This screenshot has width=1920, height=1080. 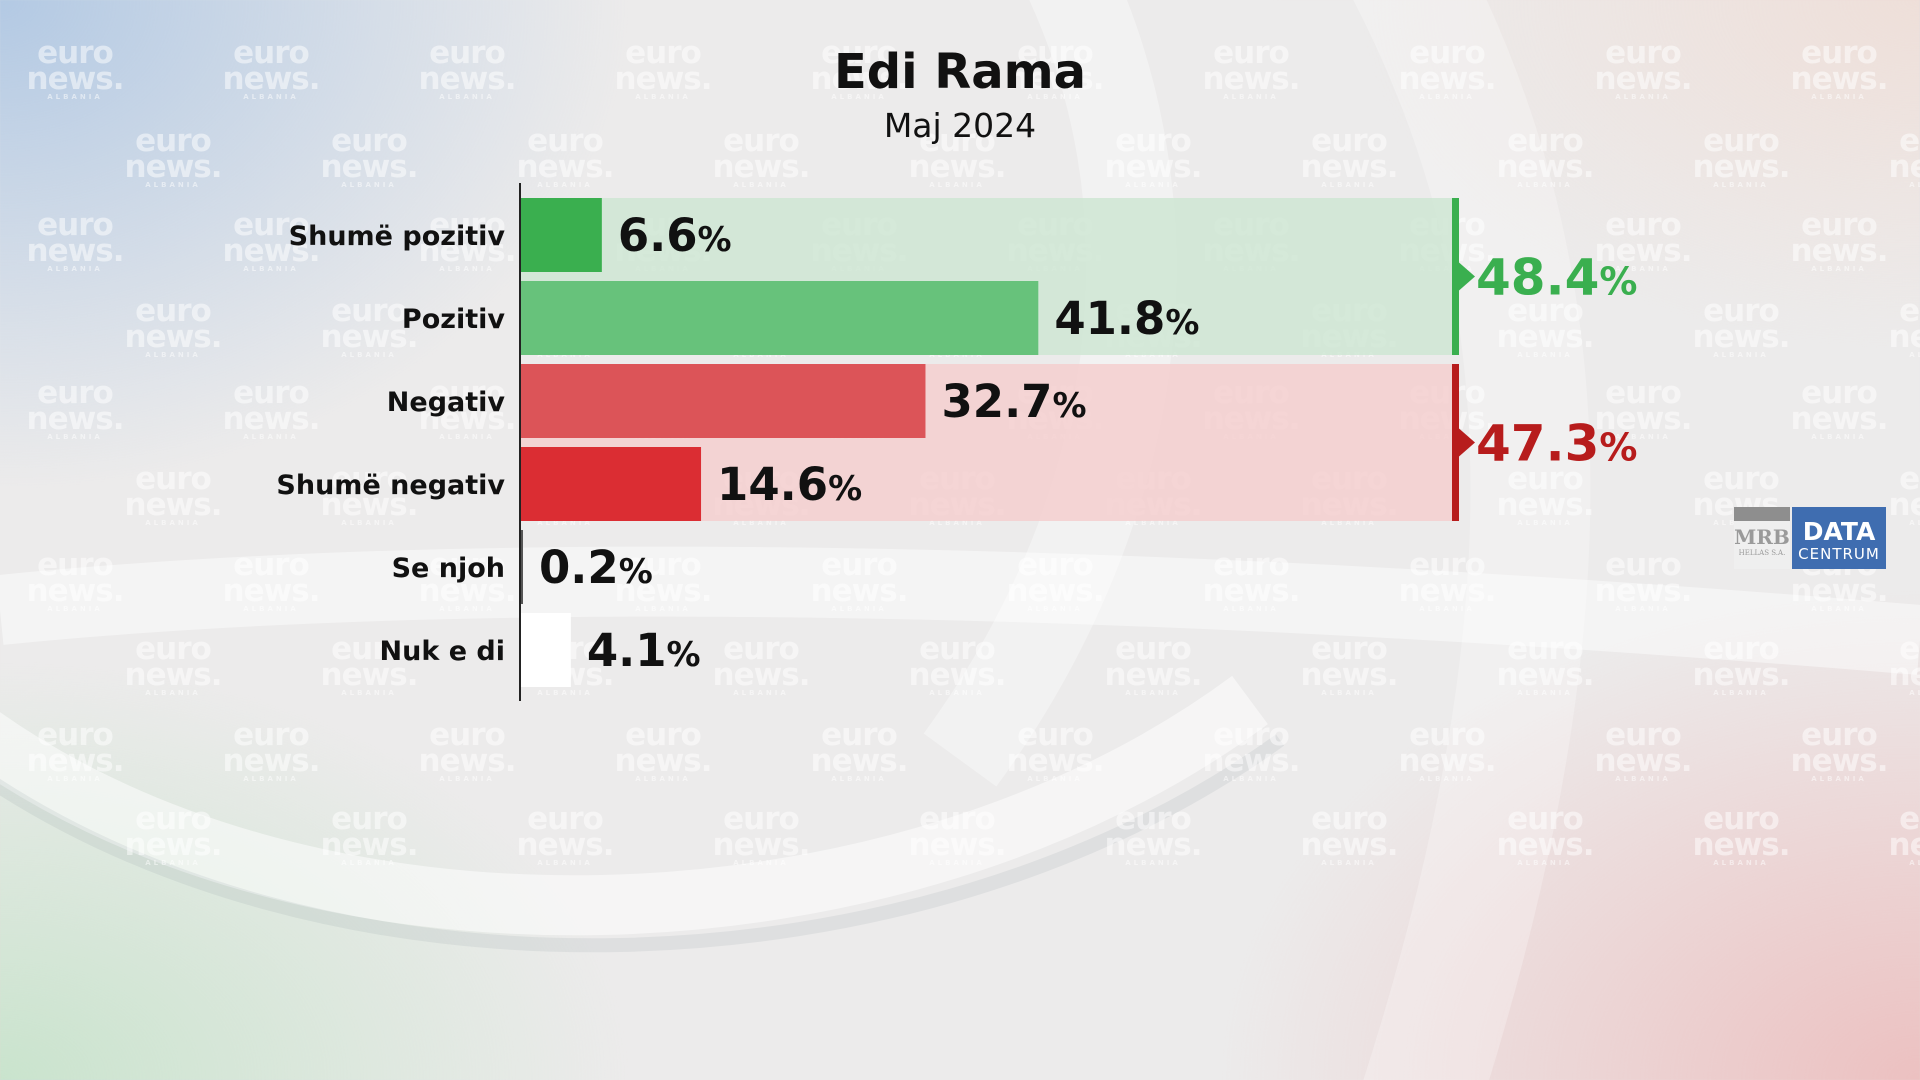 What do you see at coordinates (448, 568) in the screenshot?
I see `category-label: Se njoh` at bounding box center [448, 568].